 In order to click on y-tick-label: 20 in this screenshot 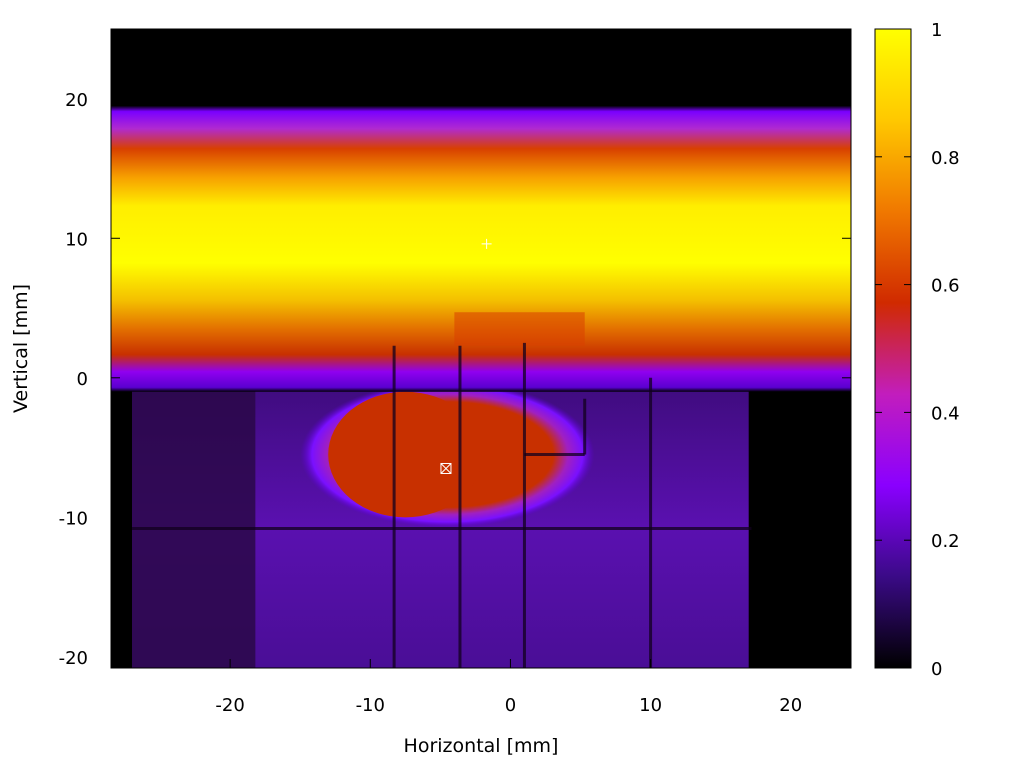, I will do `click(76, 100)`.